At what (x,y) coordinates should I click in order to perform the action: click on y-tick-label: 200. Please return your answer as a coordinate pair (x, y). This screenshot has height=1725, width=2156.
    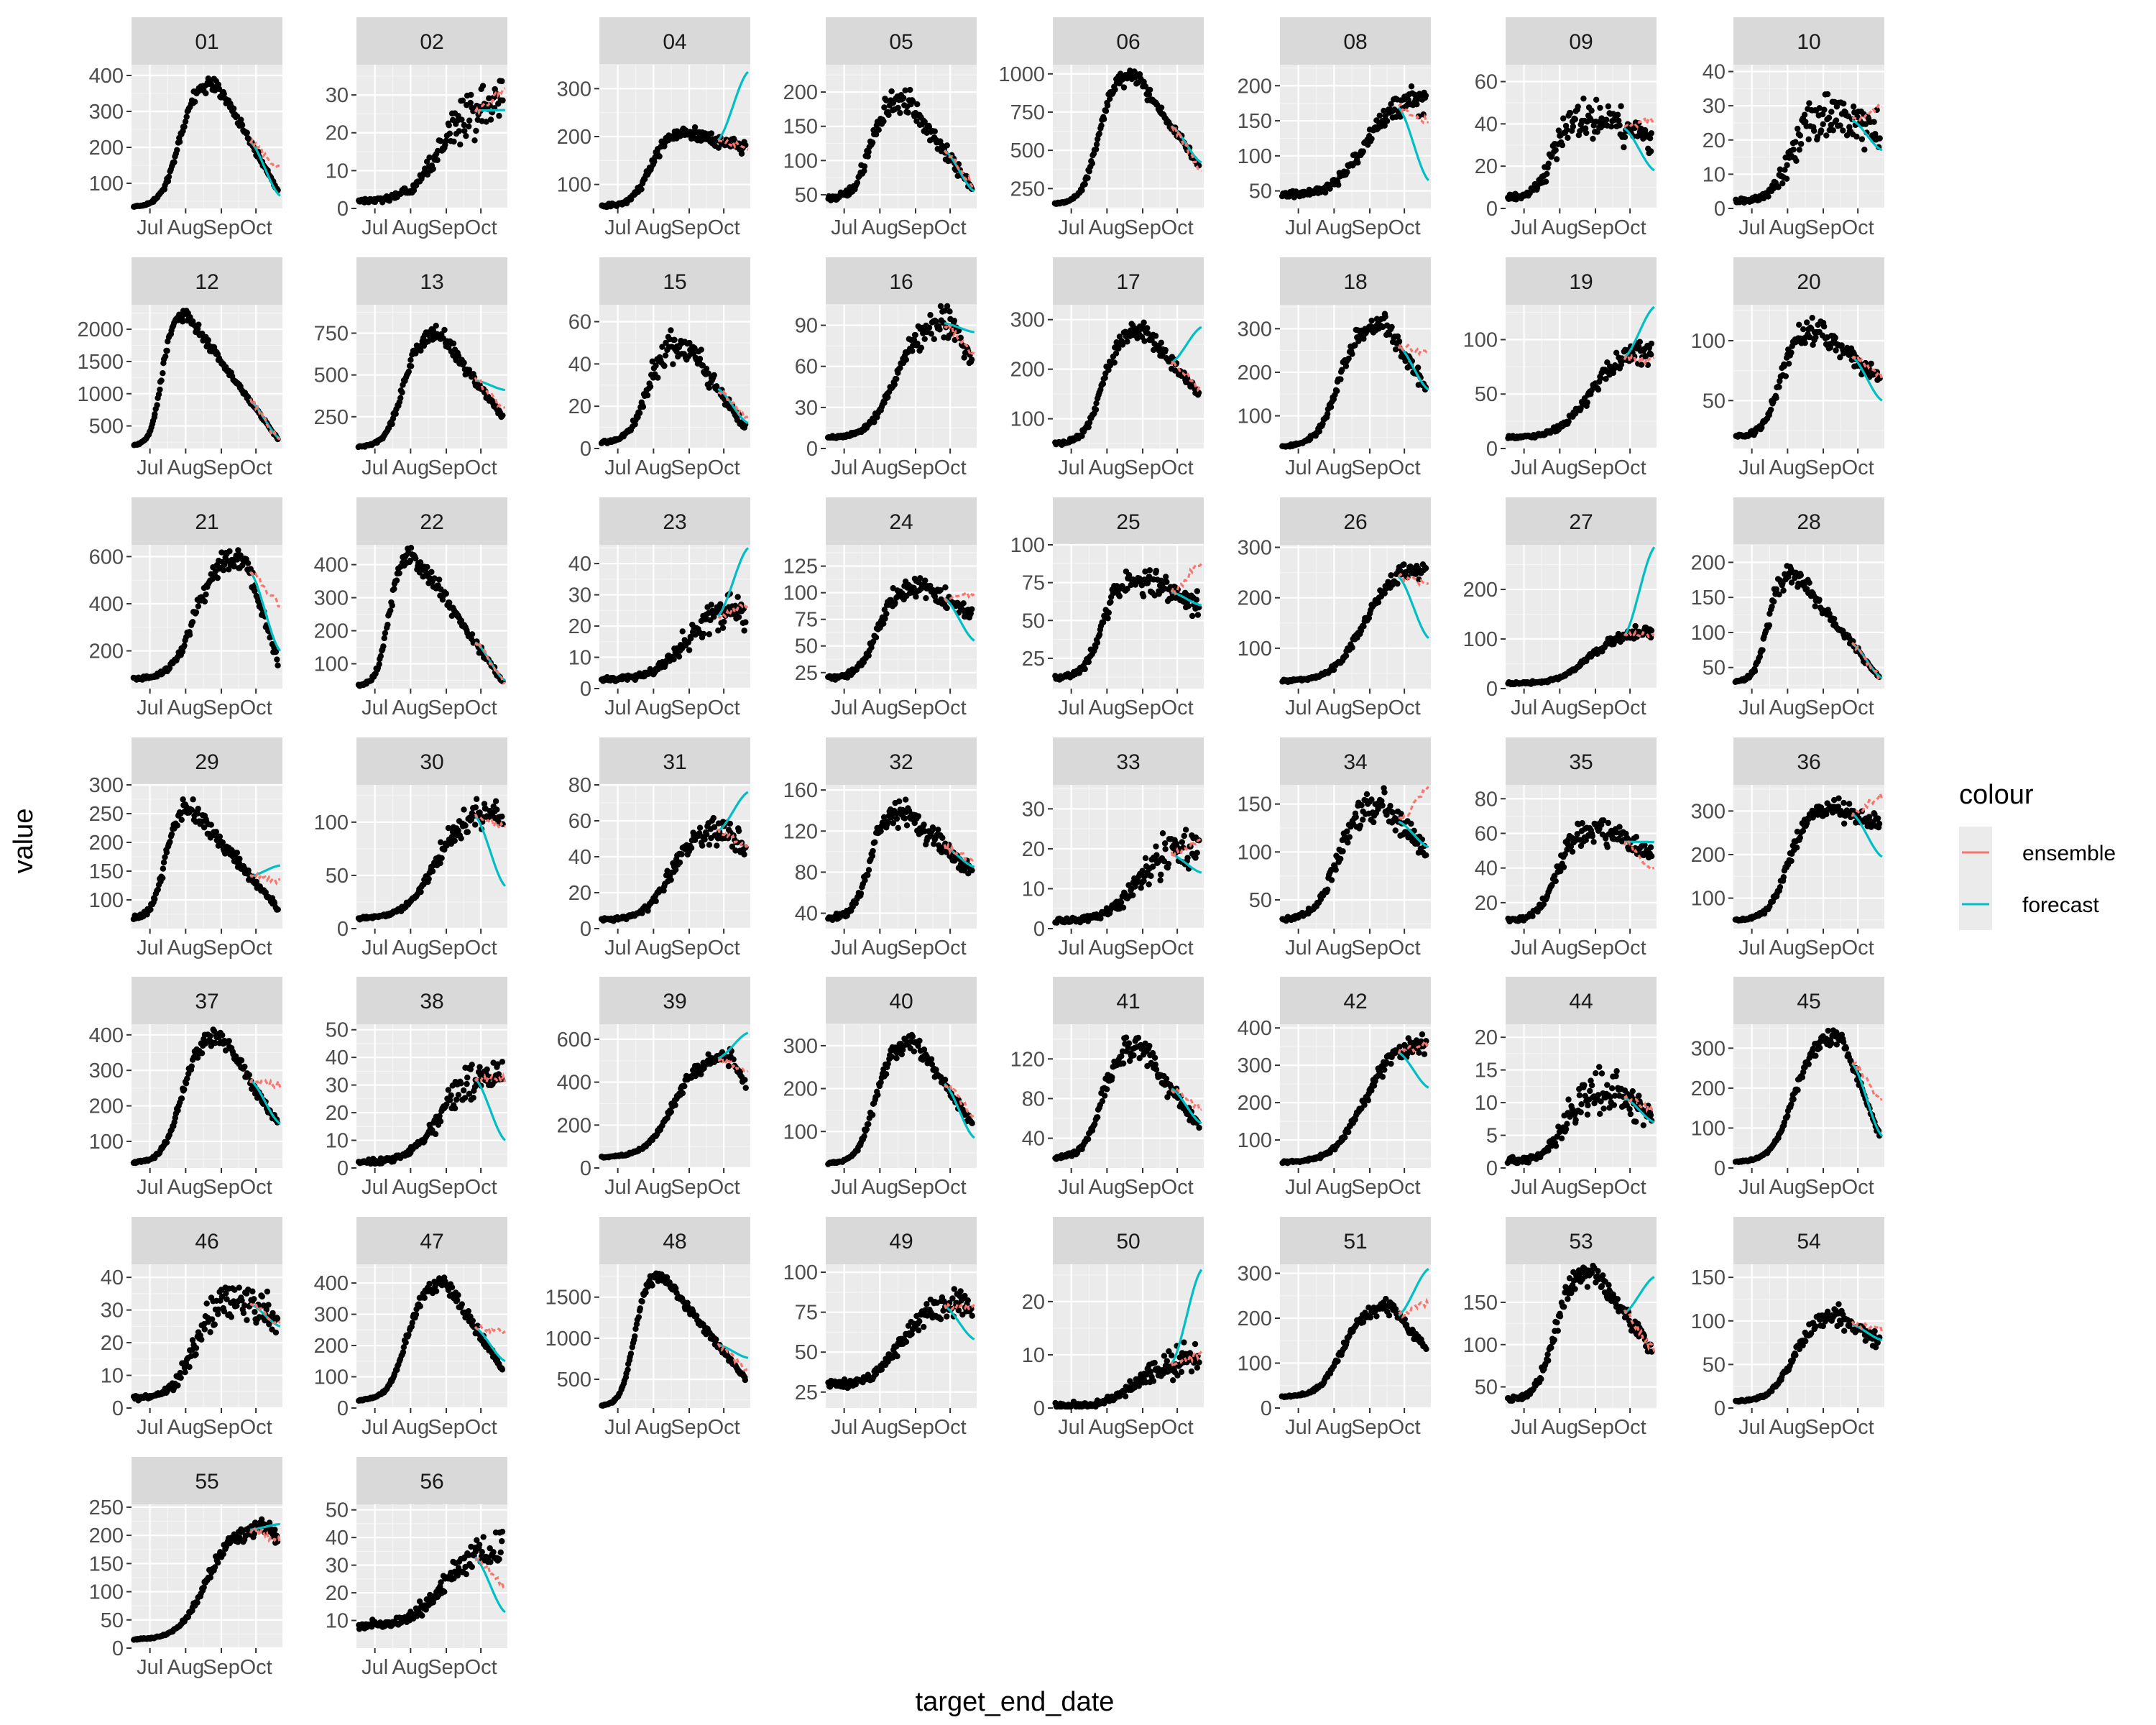
    Looking at the image, I should click on (1255, 598).